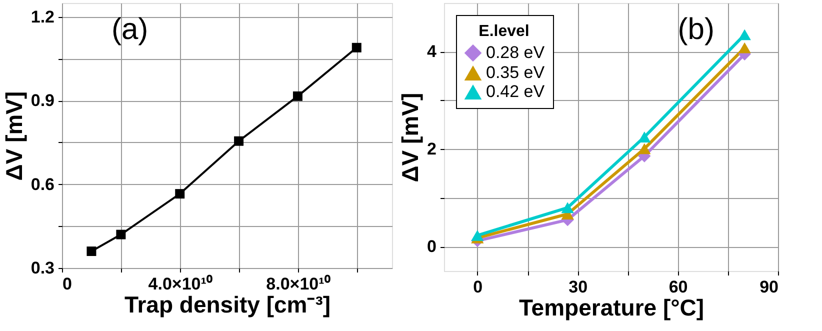 Image resolution: width=822 pixels, height=331 pixels. I want to click on x-axis-title: Trap density [cm⁻³], so click(227, 305).